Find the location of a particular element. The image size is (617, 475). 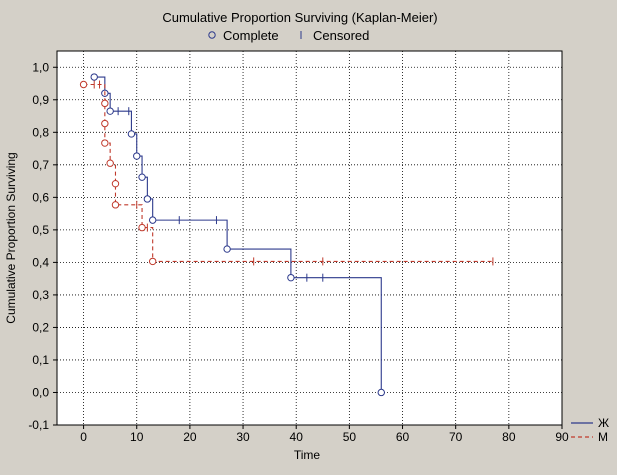

y-tick-label: 0,4 is located at coordinates (40, 262).